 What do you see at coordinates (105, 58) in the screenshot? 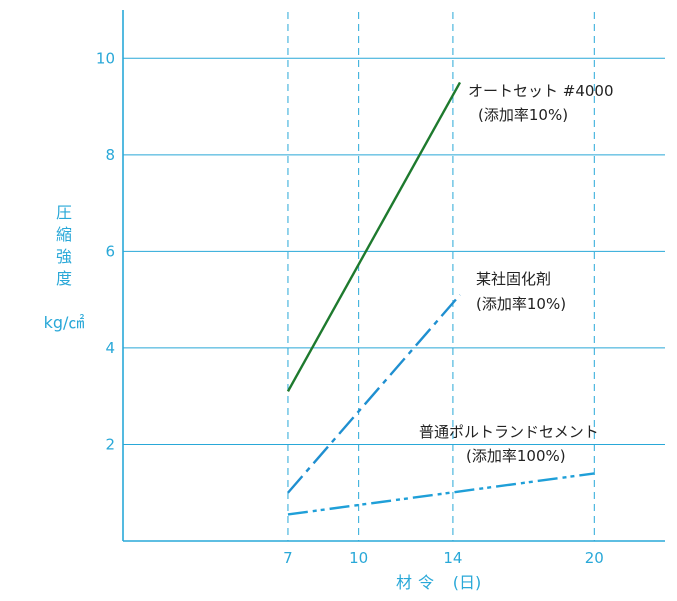
I see `y-tick-label: 10` at bounding box center [105, 58].